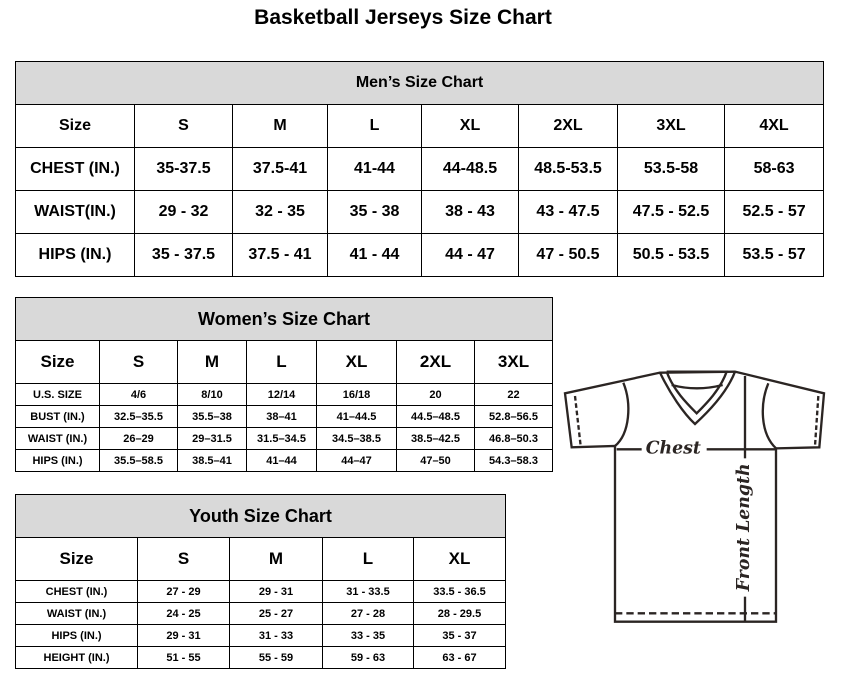 Image resolution: width=843 pixels, height=679 pixels. What do you see at coordinates (459, 591) in the screenshot?
I see `table-cell: 33.5 - 36.5` at bounding box center [459, 591].